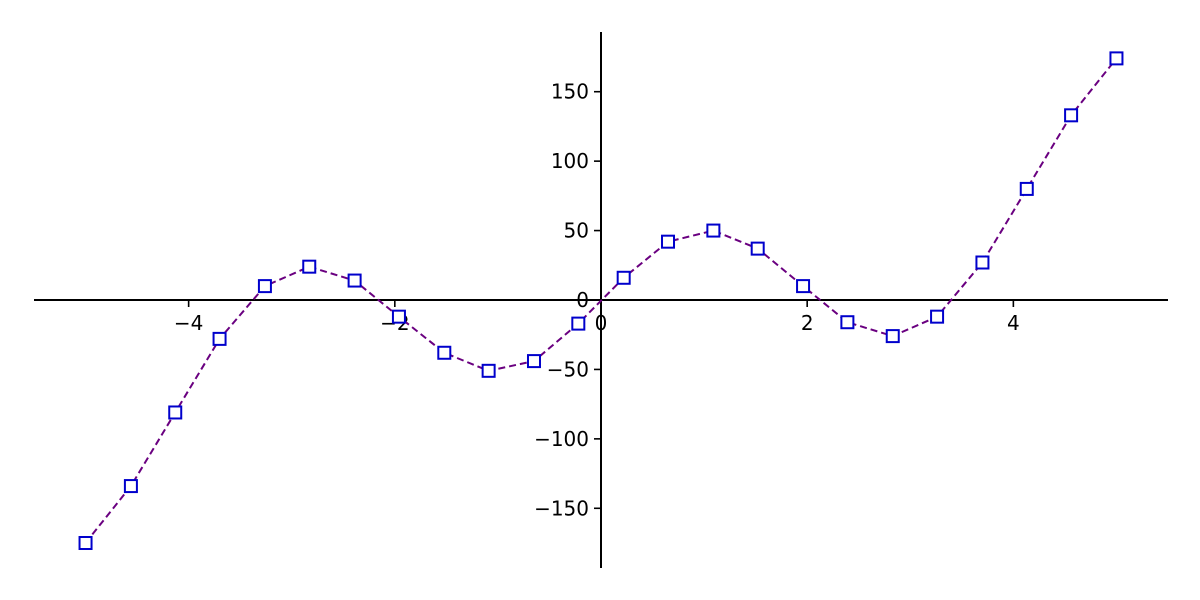 The height and width of the screenshot is (600, 1200). Describe the element at coordinates (188, 323) in the screenshot. I see `x-tick-label: −4` at that location.